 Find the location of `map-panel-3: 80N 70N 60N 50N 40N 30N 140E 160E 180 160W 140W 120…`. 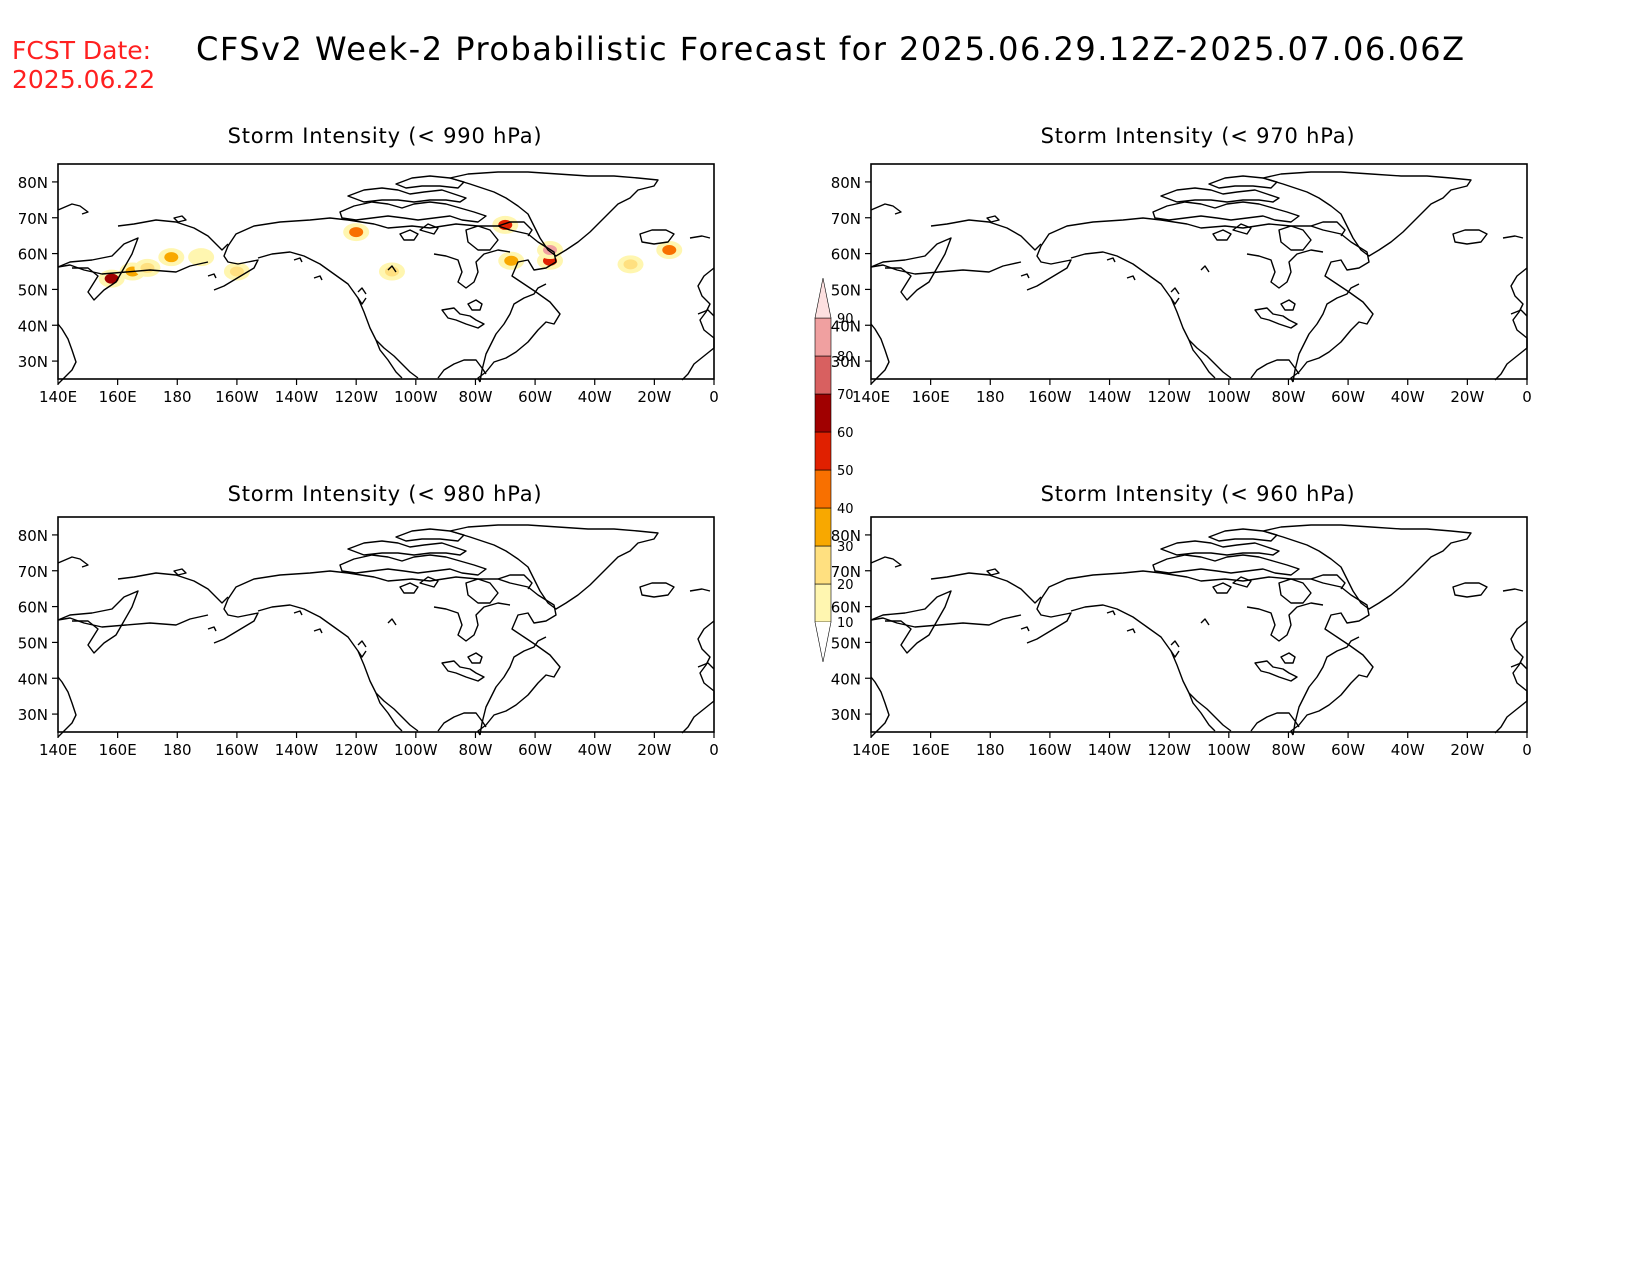

map-panel-3: 80N 70N 60N 50N 40N 30N 140E 160E 180 160W 140W 120… is located at coordinates (1181, 637).